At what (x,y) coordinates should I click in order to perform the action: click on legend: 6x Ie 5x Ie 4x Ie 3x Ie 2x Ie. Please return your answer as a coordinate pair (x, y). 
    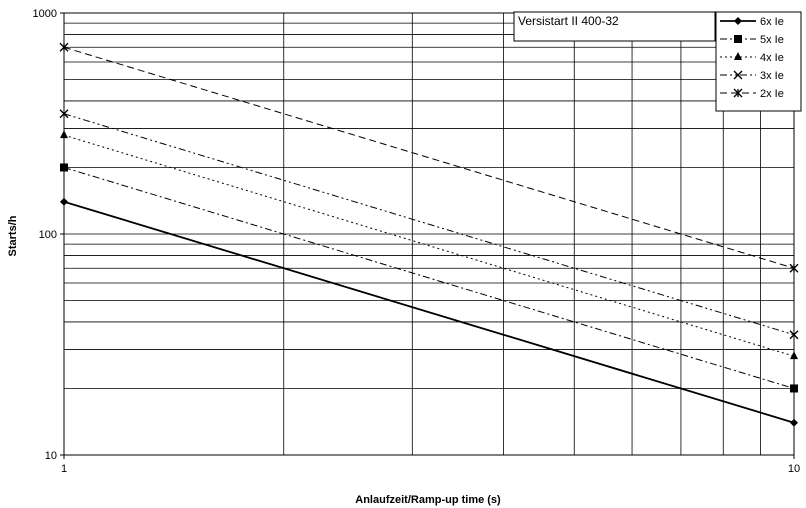
    Looking at the image, I should click on (758, 61).